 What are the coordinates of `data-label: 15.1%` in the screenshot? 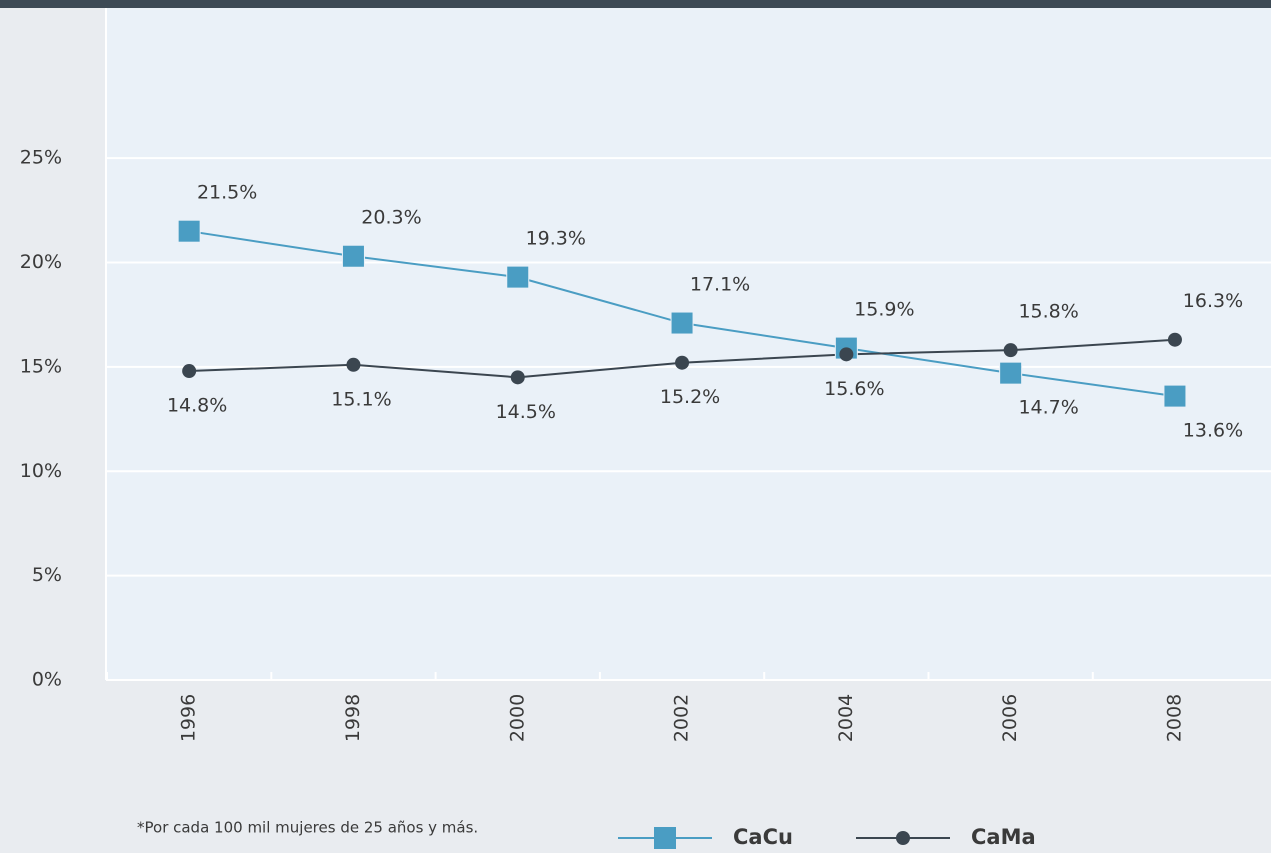 It's located at (361, 399).